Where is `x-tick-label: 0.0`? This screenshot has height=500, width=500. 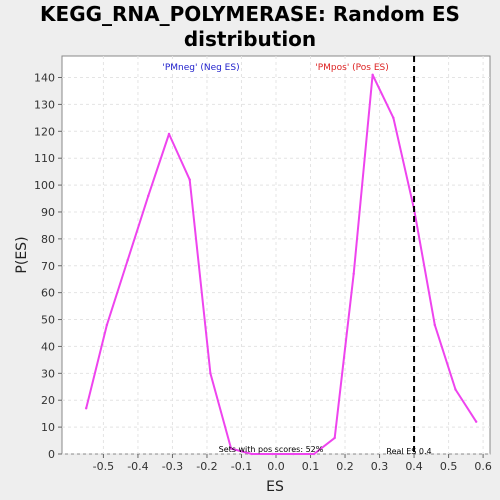 x-tick-label: 0.0 is located at coordinates (276, 466).